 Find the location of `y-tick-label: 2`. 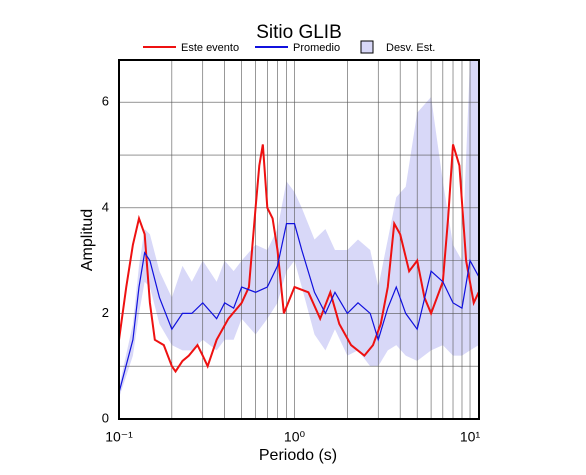

y-tick-label: 2 is located at coordinates (105, 312).